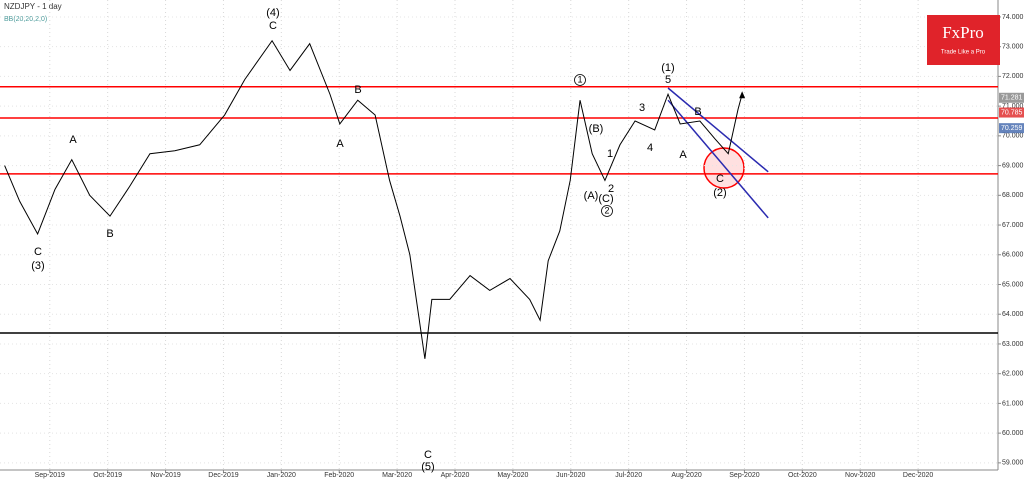 The width and height of the screenshot is (1024, 479). I want to click on y-tick-label: 74.000, so click(1013, 17).